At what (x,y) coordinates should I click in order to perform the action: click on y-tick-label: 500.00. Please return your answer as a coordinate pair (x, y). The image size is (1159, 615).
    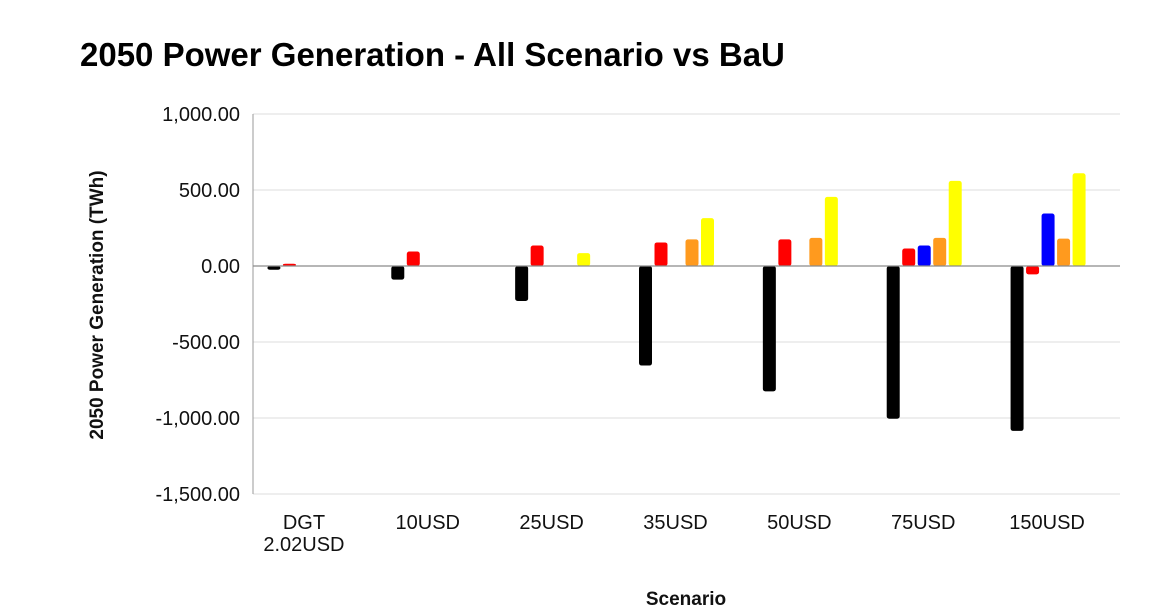
    Looking at the image, I should click on (209, 191).